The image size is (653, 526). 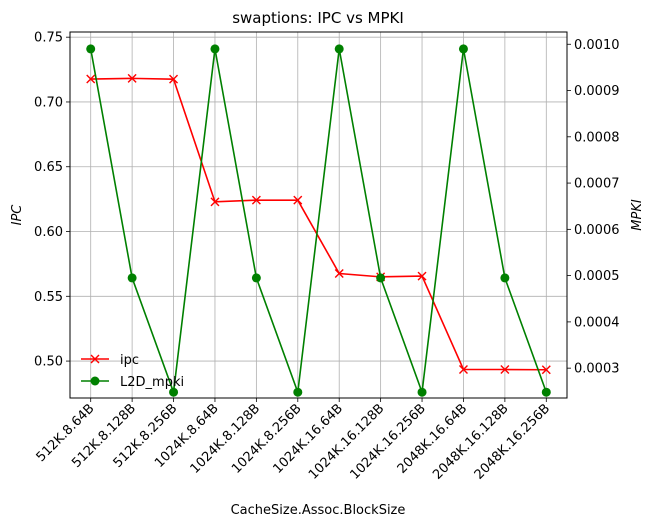 I want to click on y-right-tick-label: 0.0009, so click(x=597, y=91).